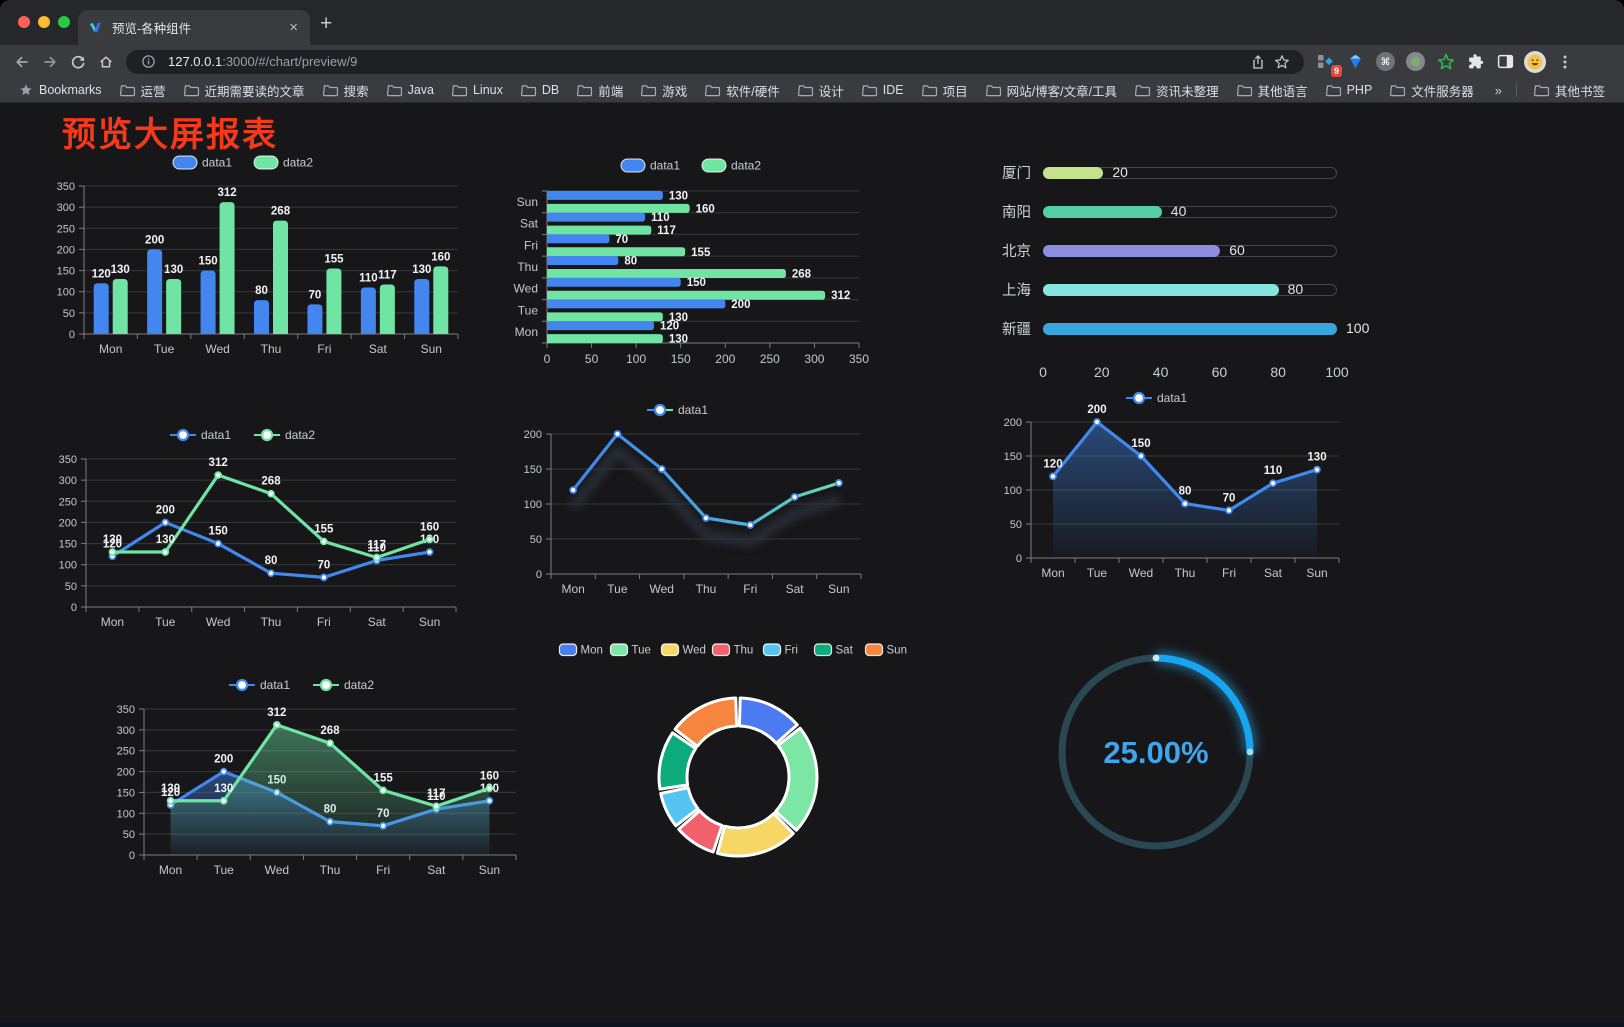 The height and width of the screenshot is (1027, 1624). Describe the element at coordinates (533, 470) in the screenshot. I see `svg-text: 150` at that location.